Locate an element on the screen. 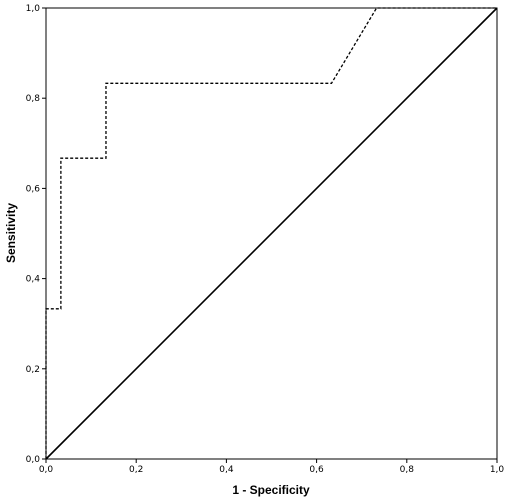 This screenshot has height=503, width=510. y-tick-label: 0,8 is located at coordinates (33, 99).